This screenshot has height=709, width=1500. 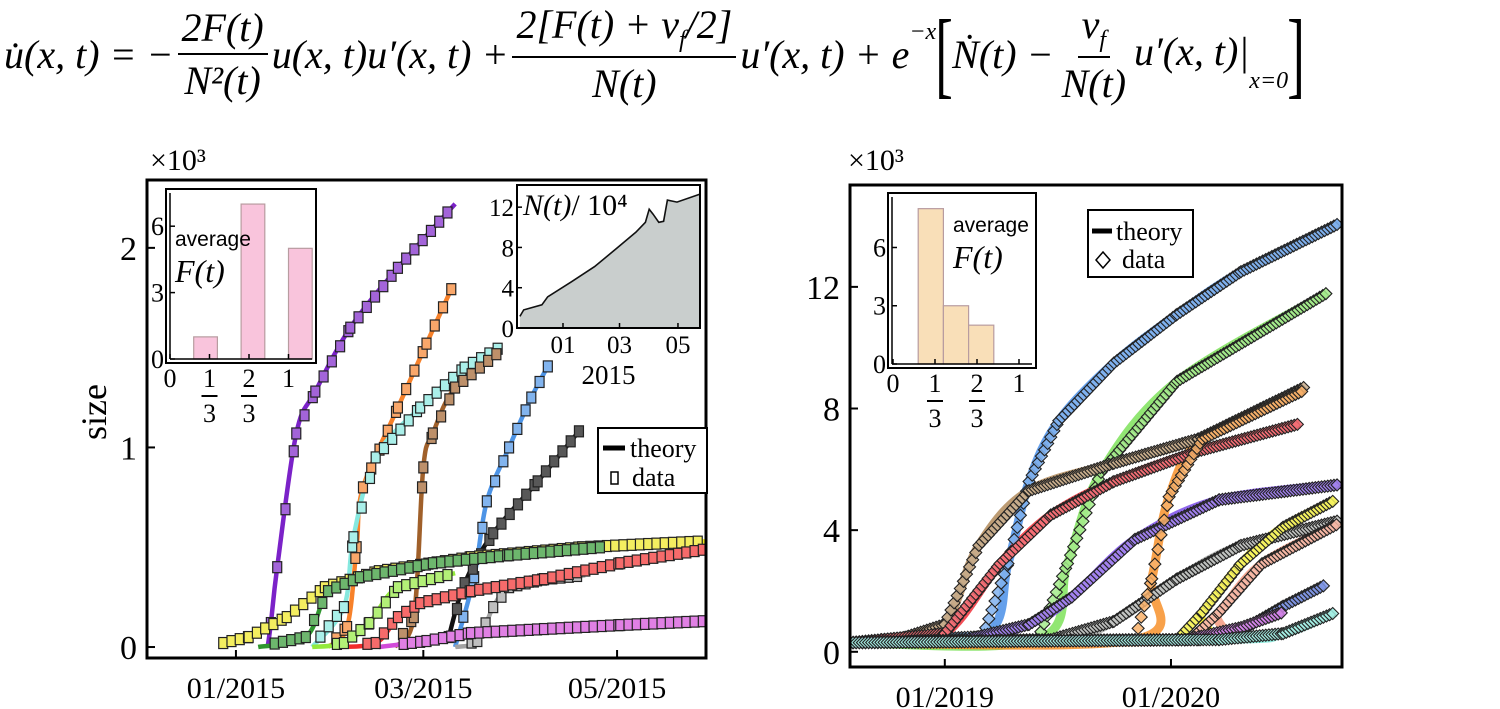 What do you see at coordinates (879, 247) in the screenshot?
I see `y-tick-label: 6` at bounding box center [879, 247].